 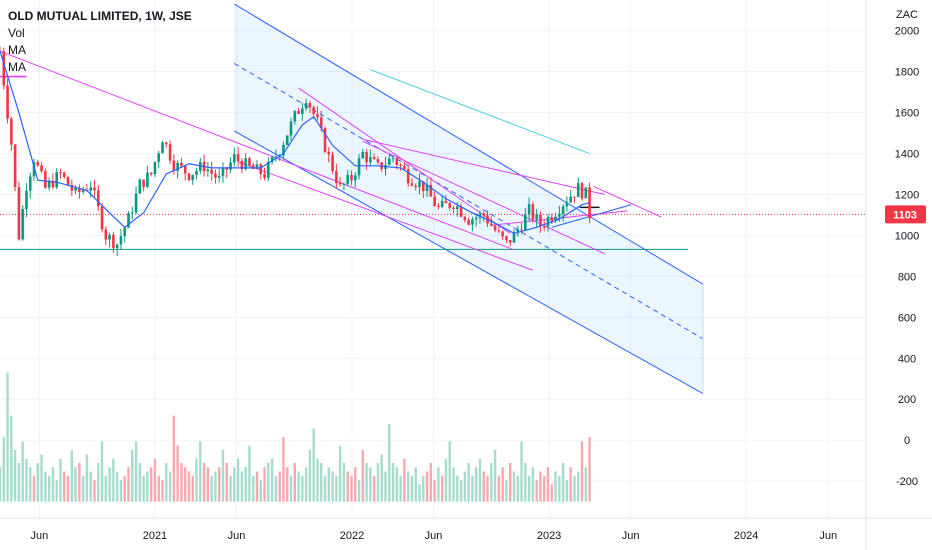 I want to click on chart-legend: OLD MUTUAL LIMITED, 1W, JSE Vol MA MA, so click(x=100, y=42).